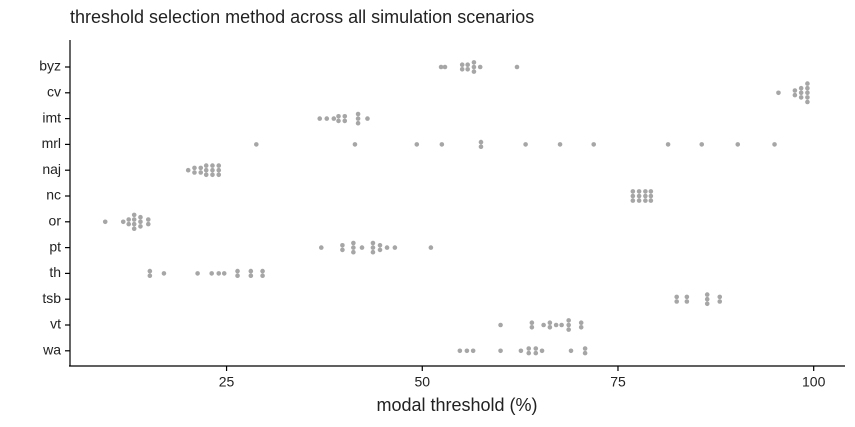 This screenshot has width=855, height=427. What do you see at coordinates (51, 143) in the screenshot?
I see `y-tick-label: mrl` at bounding box center [51, 143].